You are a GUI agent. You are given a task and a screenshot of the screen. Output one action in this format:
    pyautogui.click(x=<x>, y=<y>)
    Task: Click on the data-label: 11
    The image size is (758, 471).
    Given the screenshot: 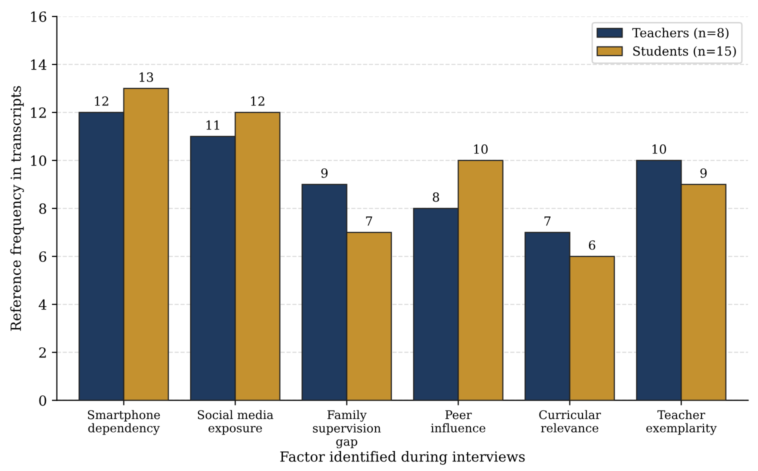 What is the action you would take?
    pyautogui.click(x=213, y=125)
    